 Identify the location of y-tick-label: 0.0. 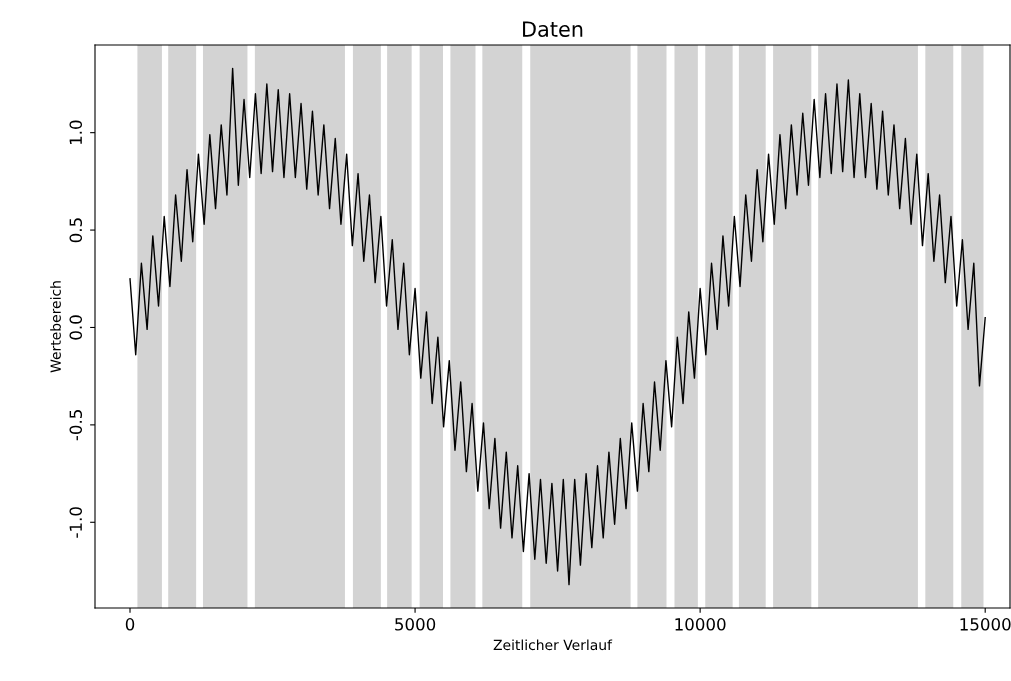
(76, 327).